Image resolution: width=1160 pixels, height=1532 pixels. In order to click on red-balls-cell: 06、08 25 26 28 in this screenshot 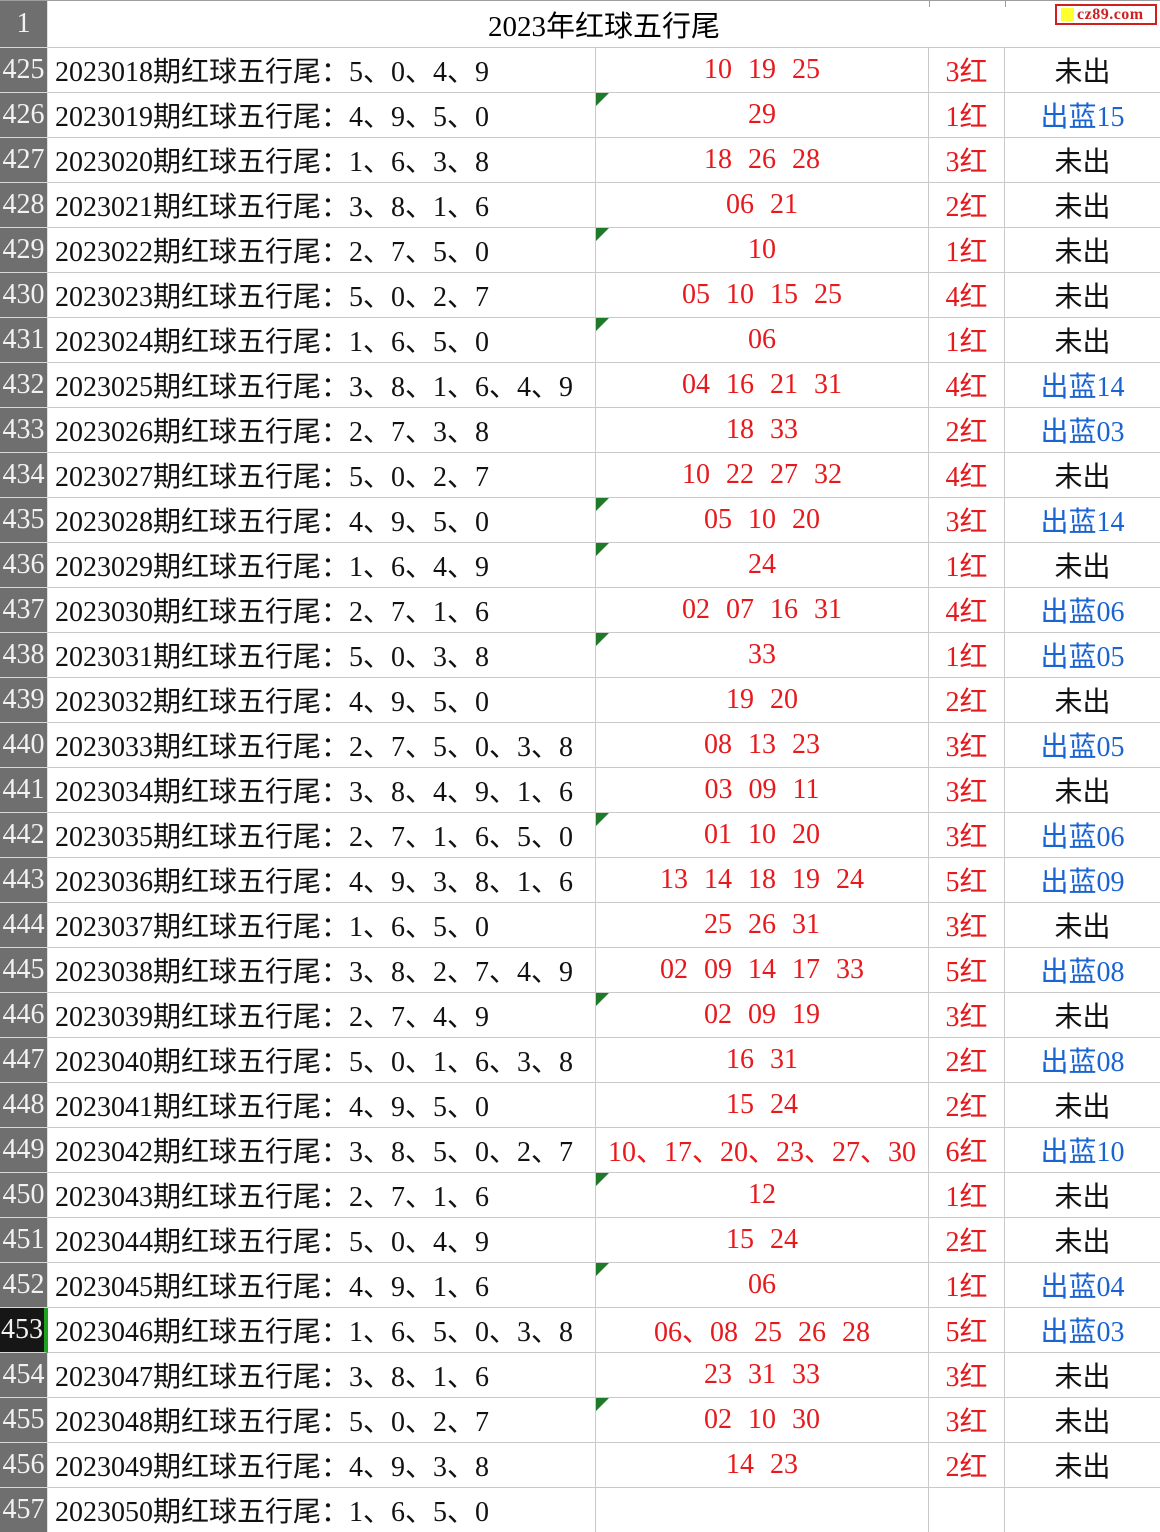, I will do `click(762, 1330)`.